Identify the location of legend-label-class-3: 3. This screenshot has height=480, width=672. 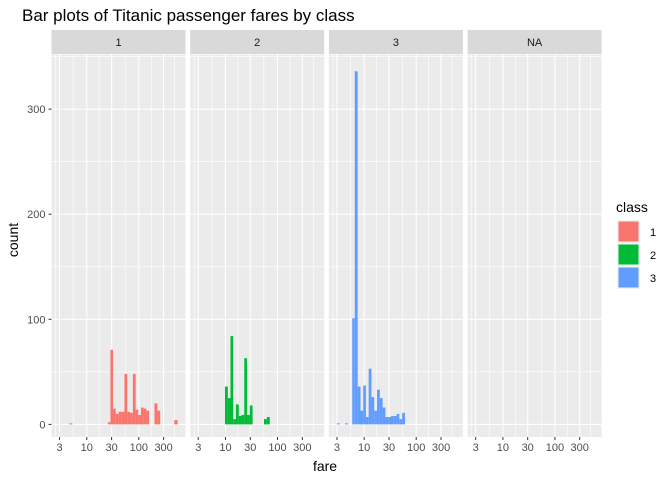
(653, 279).